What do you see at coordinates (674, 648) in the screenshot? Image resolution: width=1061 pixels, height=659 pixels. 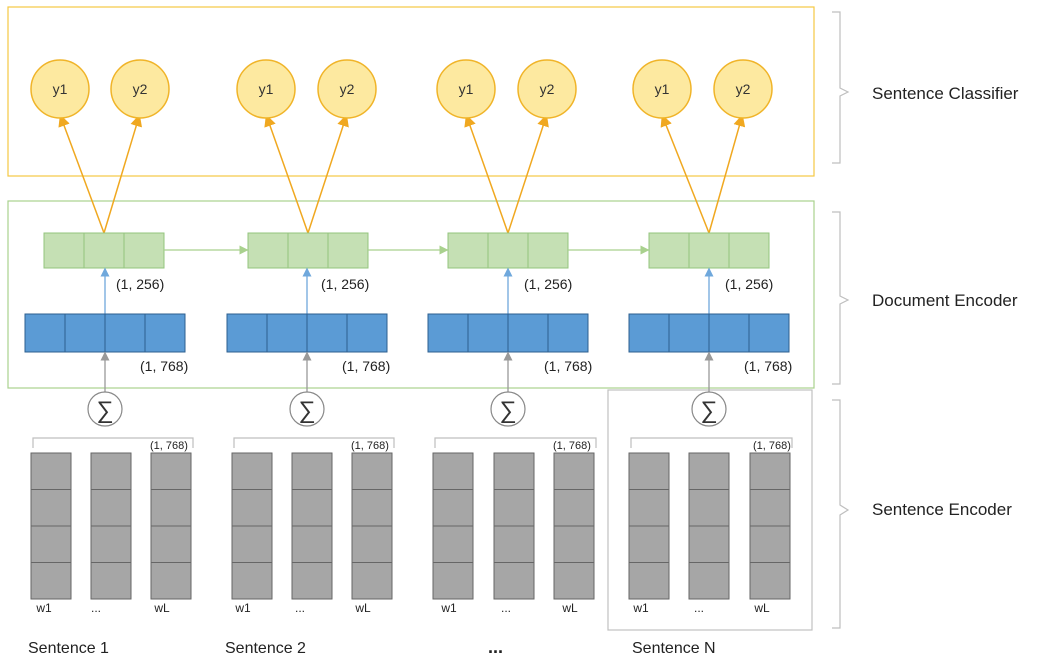 I see `sentence-label: Sentence N` at bounding box center [674, 648].